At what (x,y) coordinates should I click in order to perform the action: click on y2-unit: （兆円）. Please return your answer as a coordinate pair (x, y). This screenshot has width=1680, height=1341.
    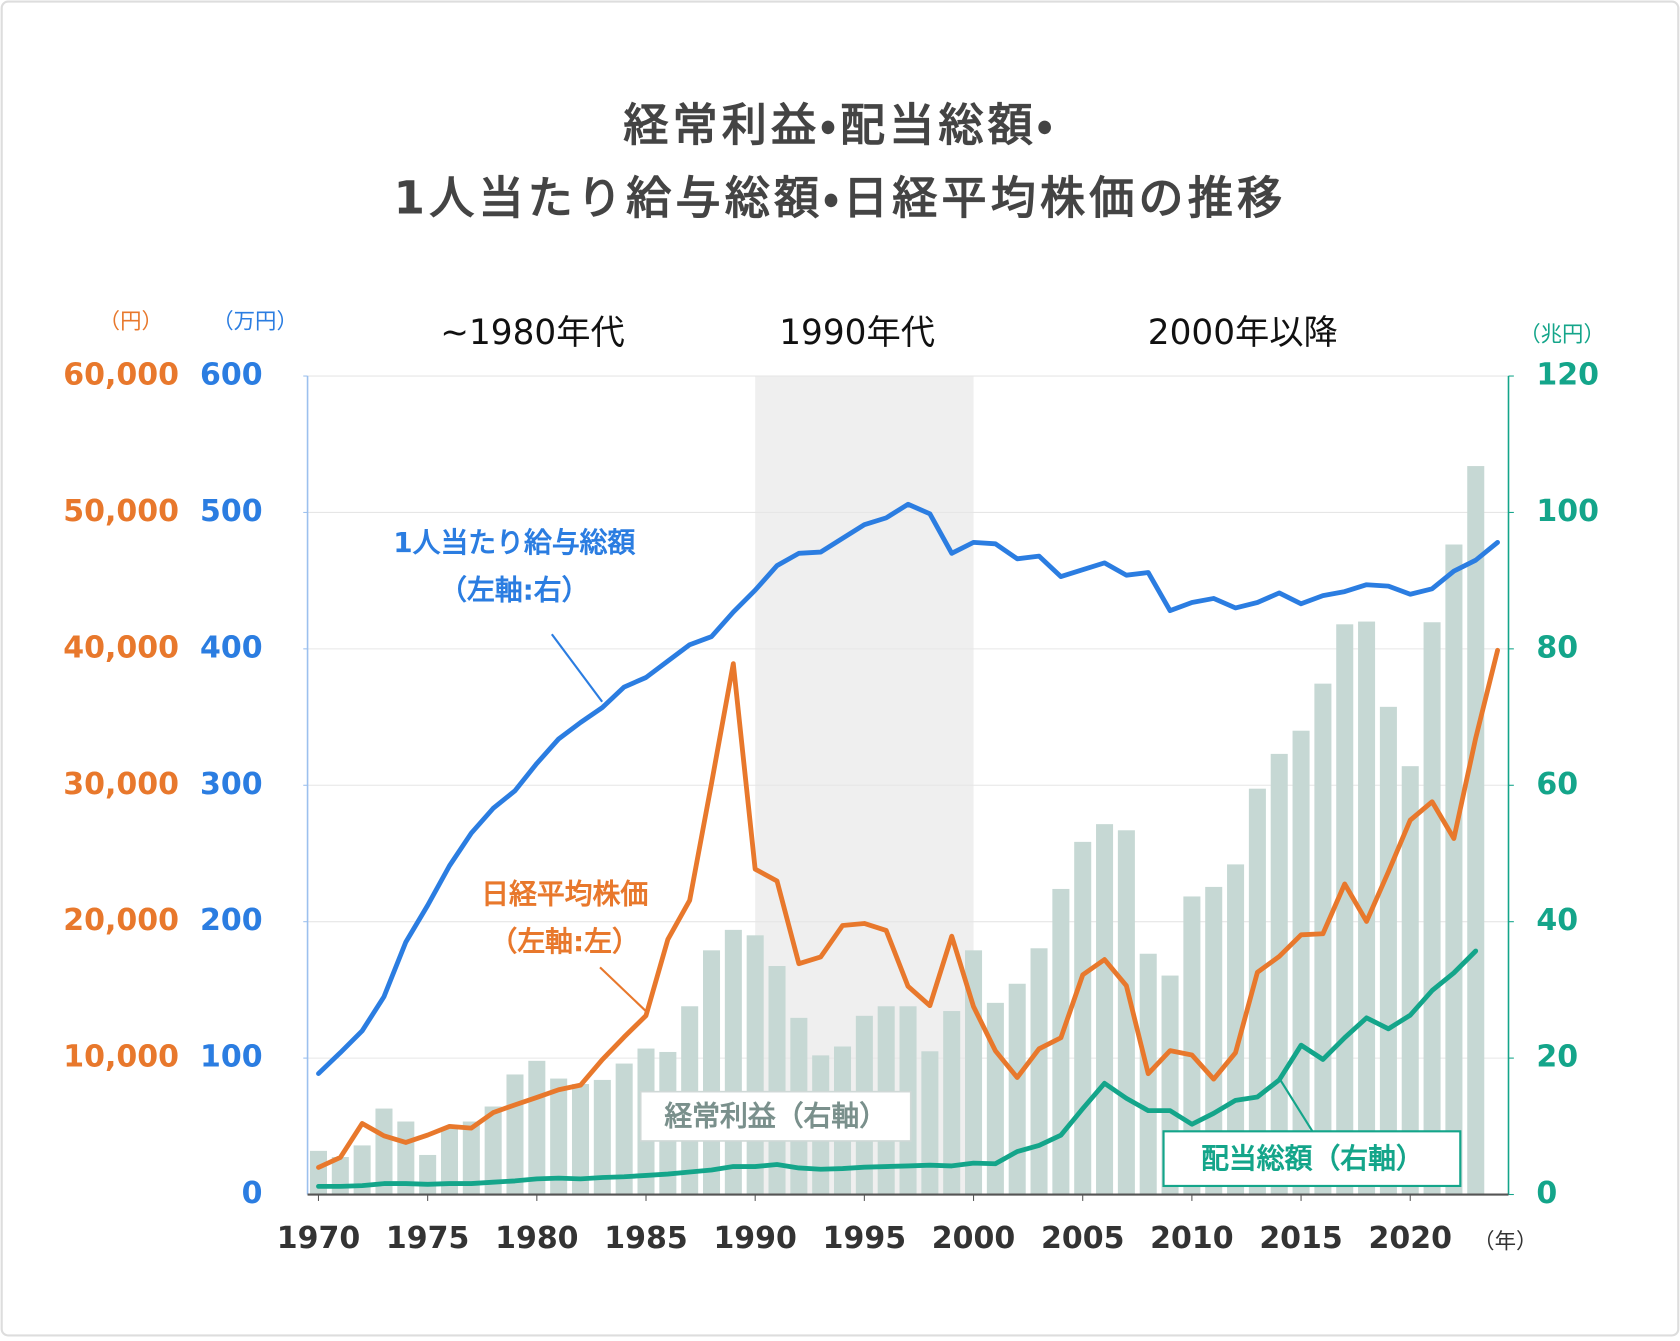
    Looking at the image, I should click on (1562, 334).